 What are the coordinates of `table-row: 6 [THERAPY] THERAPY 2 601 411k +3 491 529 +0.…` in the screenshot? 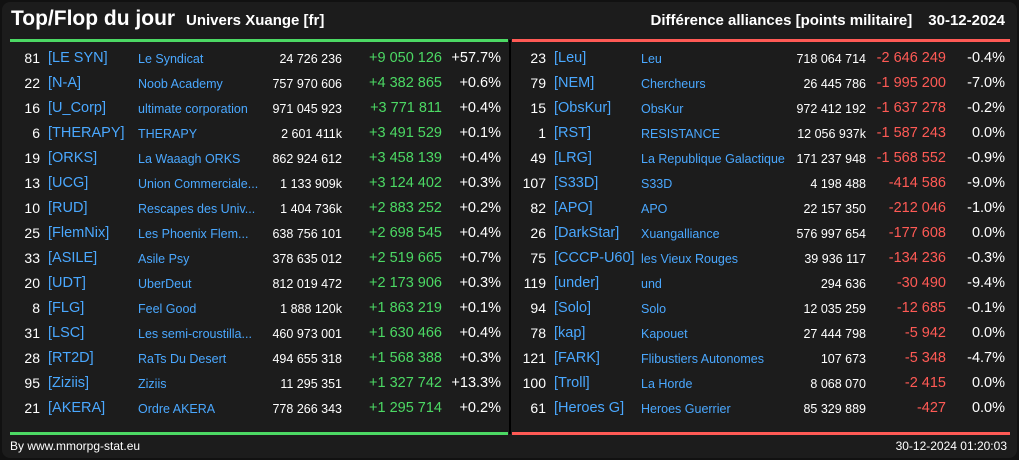 It's located at (259, 134).